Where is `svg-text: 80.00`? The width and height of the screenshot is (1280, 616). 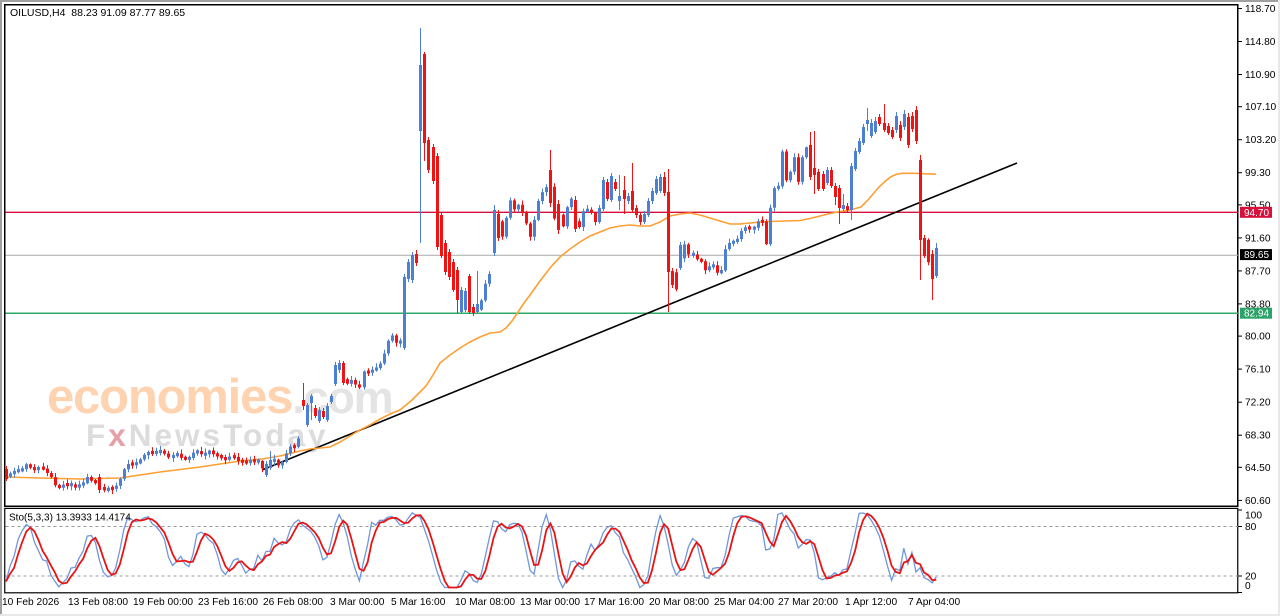 svg-text: 80.00 is located at coordinates (1258, 337).